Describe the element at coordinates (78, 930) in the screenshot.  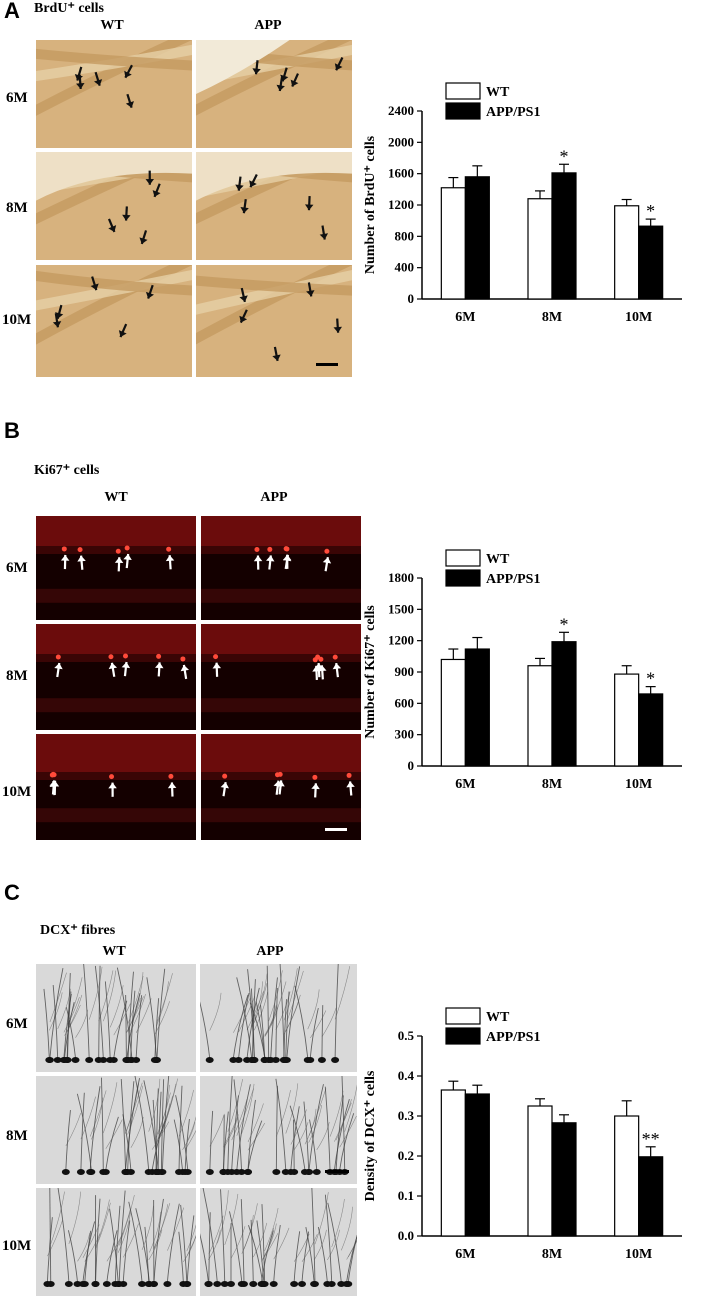
I see `panel-c-title: DCX⁺ fibres` at that location.